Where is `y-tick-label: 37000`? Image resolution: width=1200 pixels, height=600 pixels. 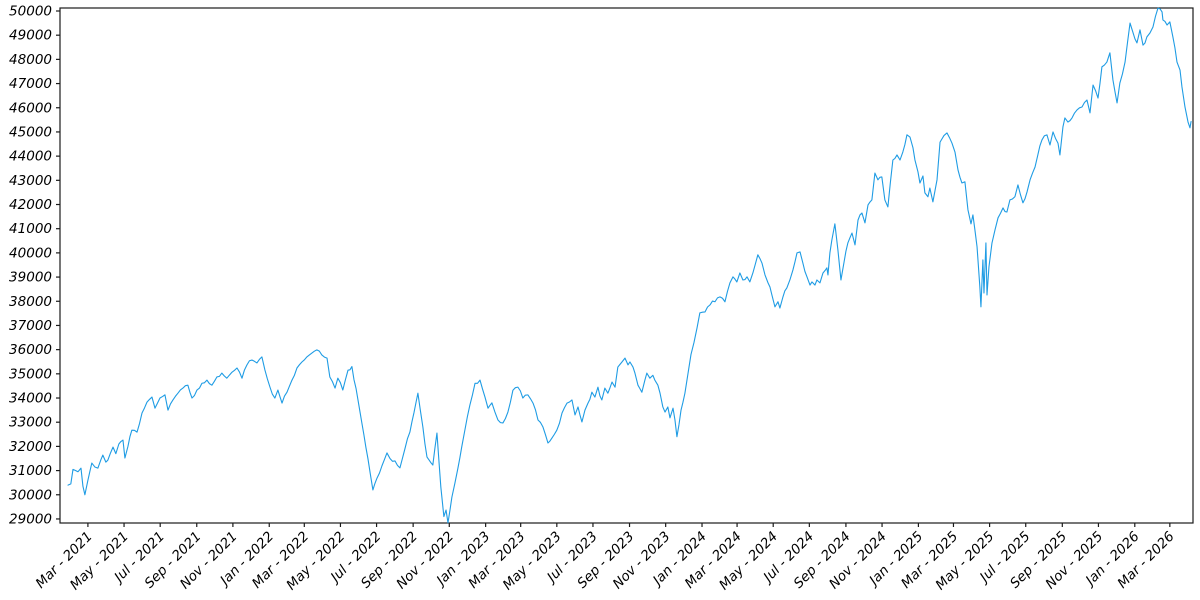
y-tick-label: 37000 is located at coordinates (30, 326).